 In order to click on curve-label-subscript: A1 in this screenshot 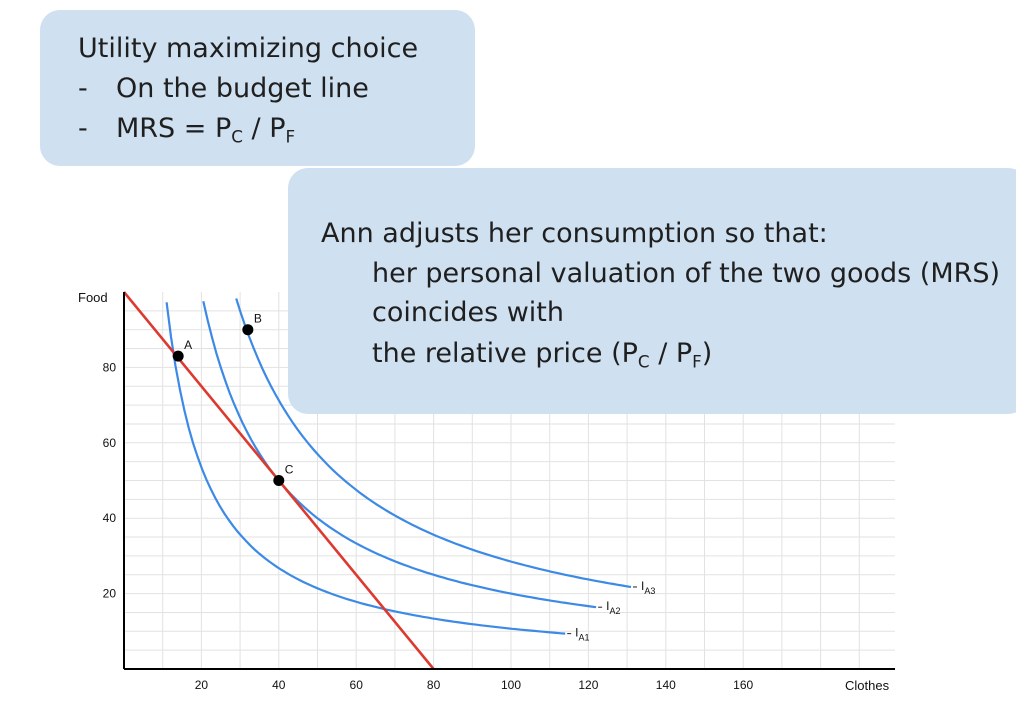, I will do `click(584, 638)`.